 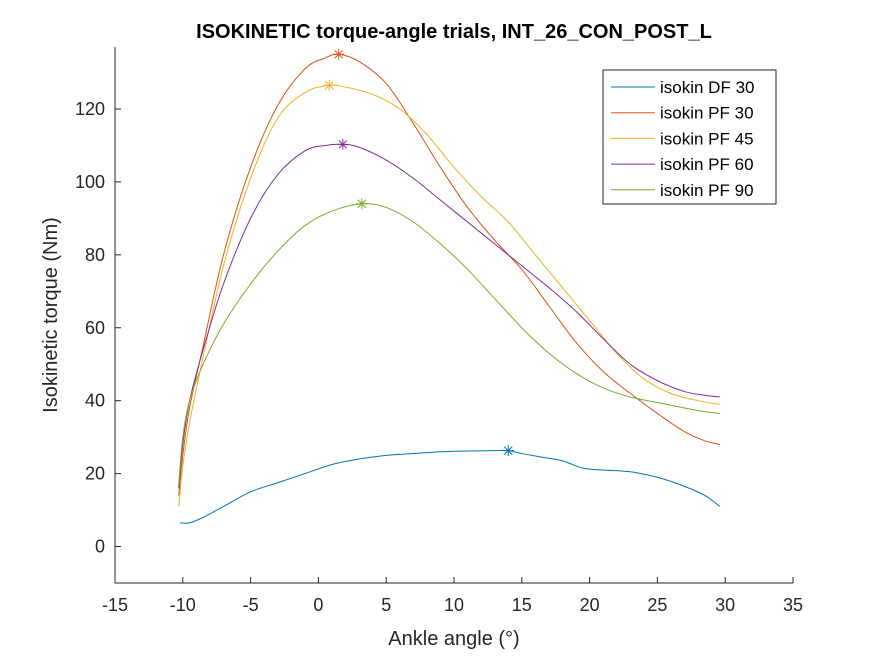 What do you see at coordinates (251, 605) in the screenshot?
I see `x-tick-label: -5` at bounding box center [251, 605].